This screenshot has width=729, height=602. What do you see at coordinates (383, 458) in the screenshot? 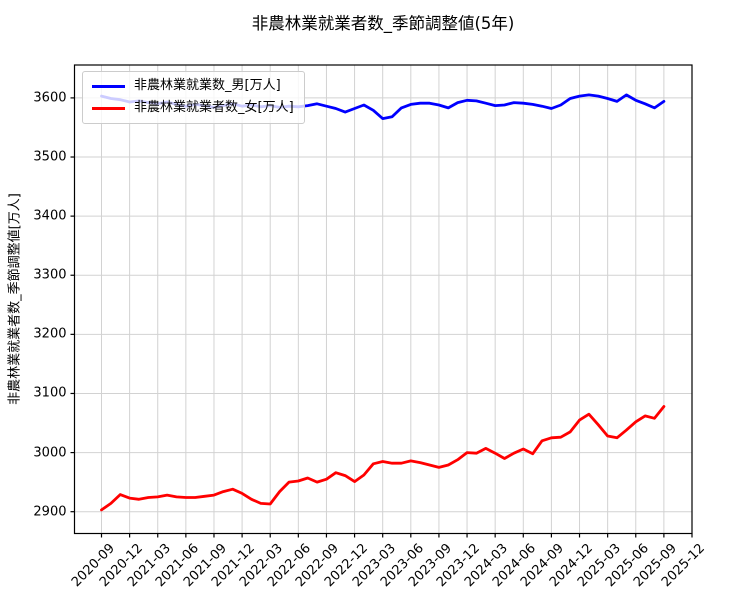
I see `series-line-female` at bounding box center [383, 458].